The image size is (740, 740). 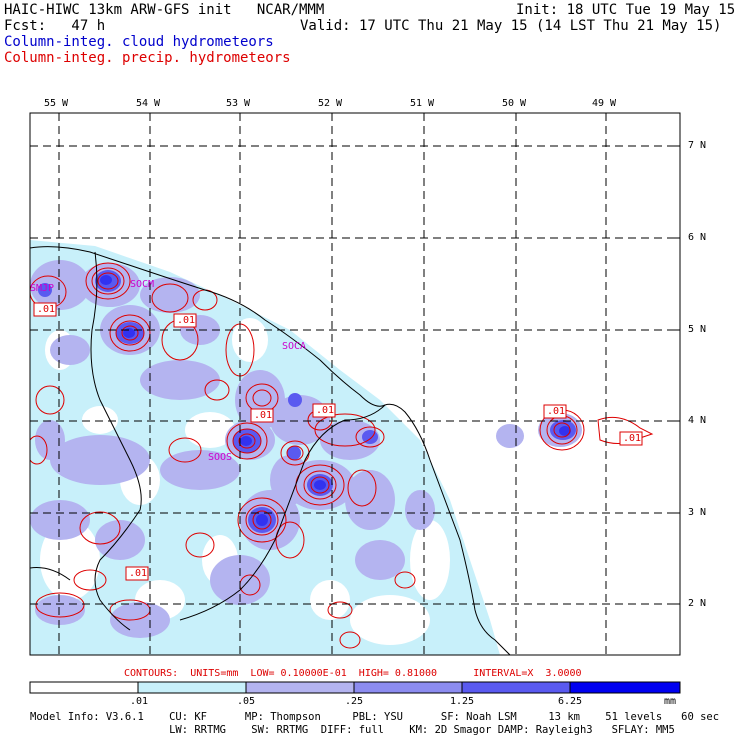 I want to click on plot-title: HAIC-HIWC 13km ARW-GFS init NCAR/MMM, so click(x=164, y=10).